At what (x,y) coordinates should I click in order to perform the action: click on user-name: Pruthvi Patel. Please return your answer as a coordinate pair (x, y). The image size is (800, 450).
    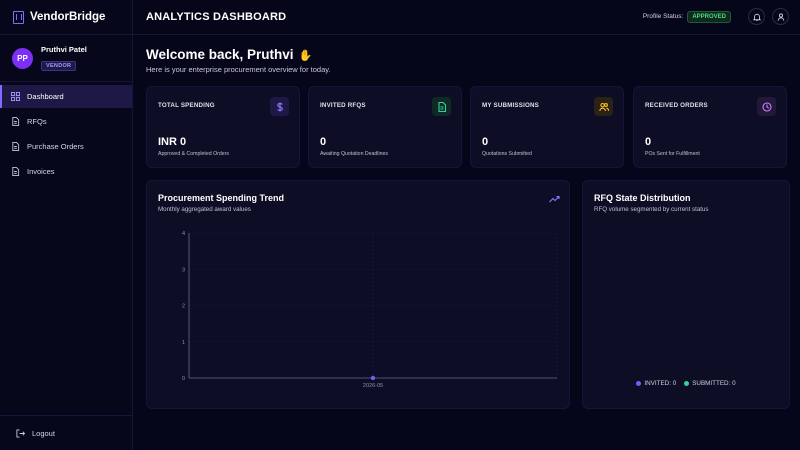
    Looking at the image, I should click on (64, 49).